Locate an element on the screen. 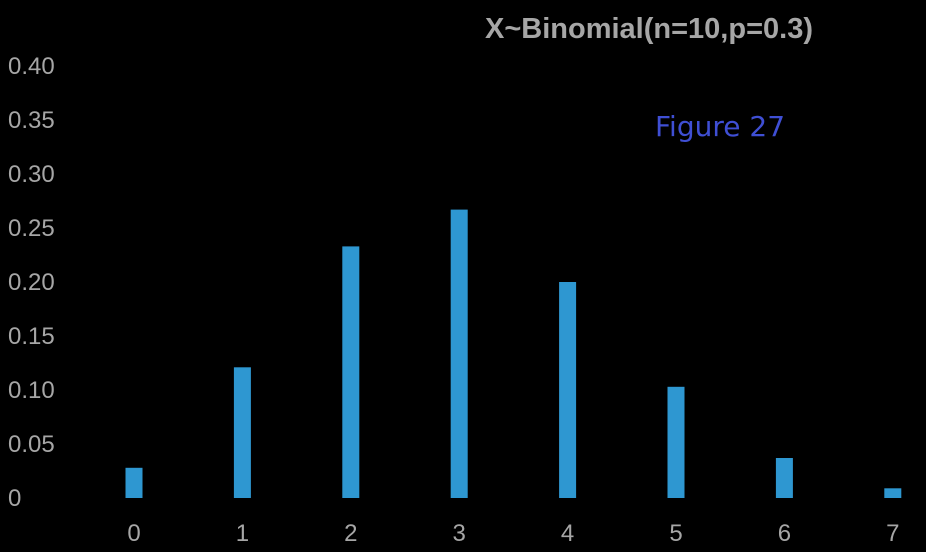 This screenshot has height=552, width=926. x-tick-label: 5 is located at coordinates (675, 533).